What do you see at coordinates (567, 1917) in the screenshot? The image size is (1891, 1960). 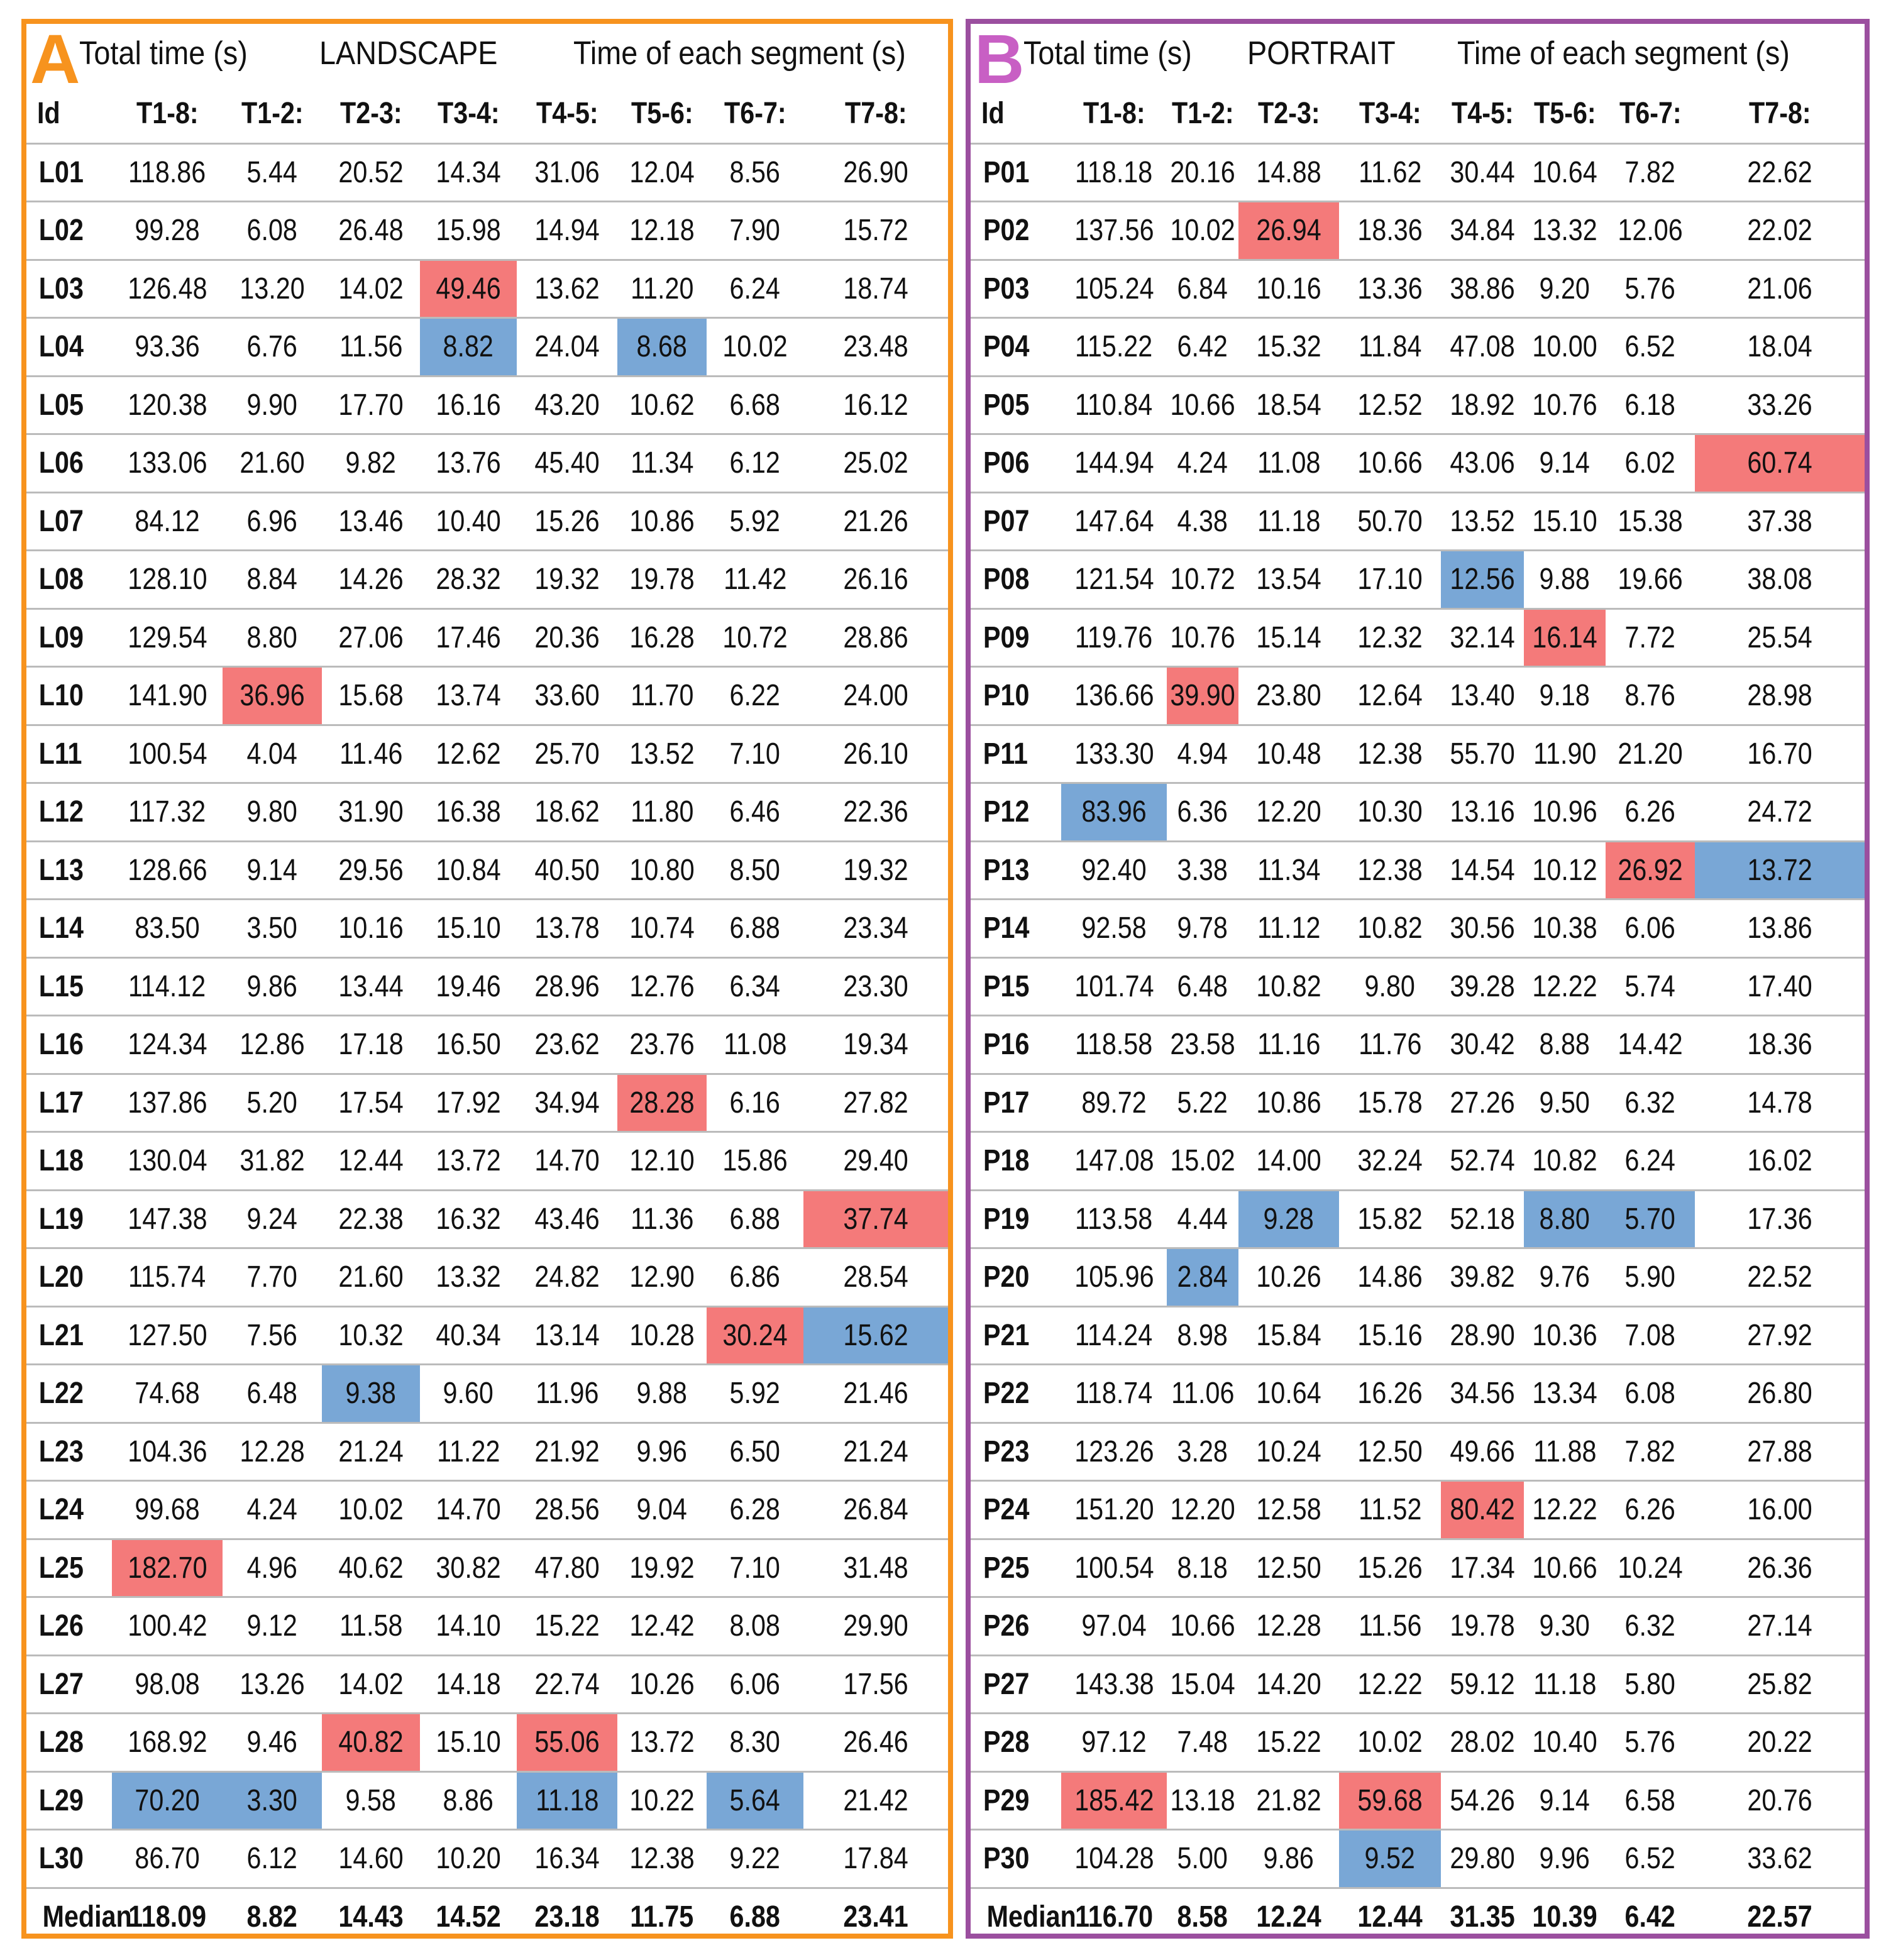 I see `median-cell: 23.18` at bounding box center [567, 1917].